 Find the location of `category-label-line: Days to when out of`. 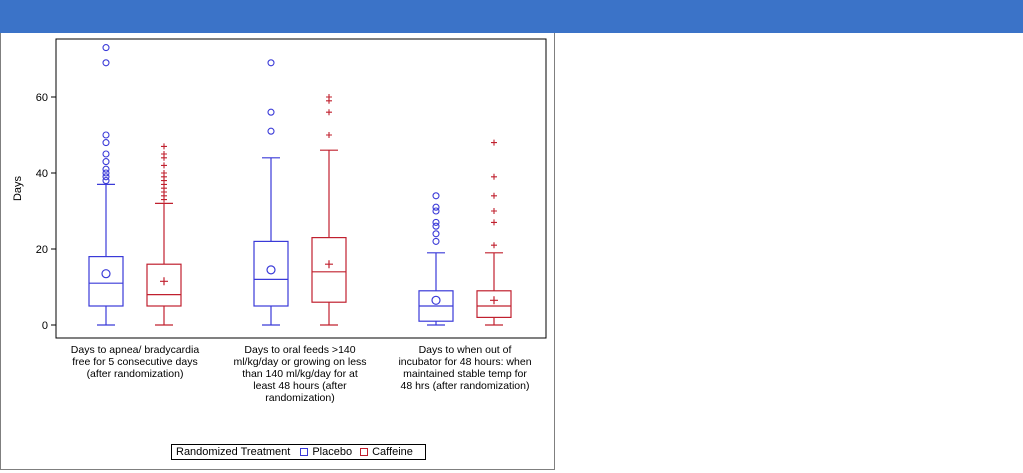

category-label-line: Days to when out of is located at coordinates (465, 350).